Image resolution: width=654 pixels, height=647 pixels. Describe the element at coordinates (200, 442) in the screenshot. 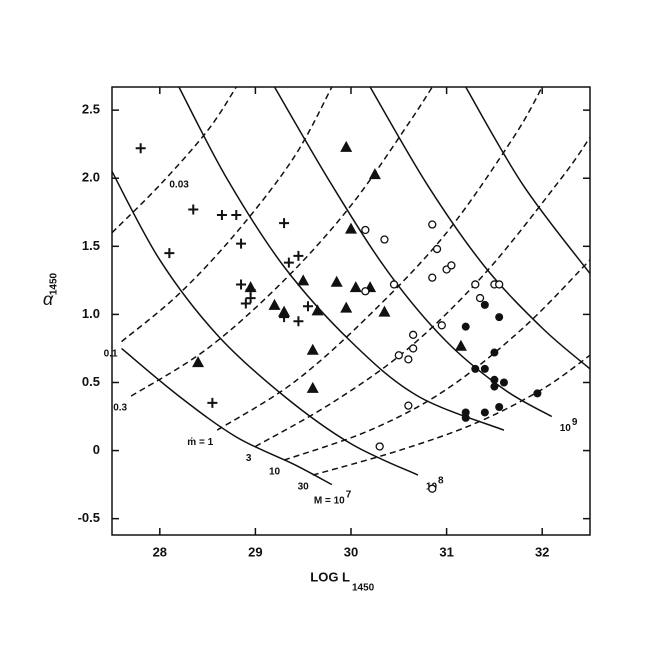

I see `curve-label: ṁ = 1` at that location.